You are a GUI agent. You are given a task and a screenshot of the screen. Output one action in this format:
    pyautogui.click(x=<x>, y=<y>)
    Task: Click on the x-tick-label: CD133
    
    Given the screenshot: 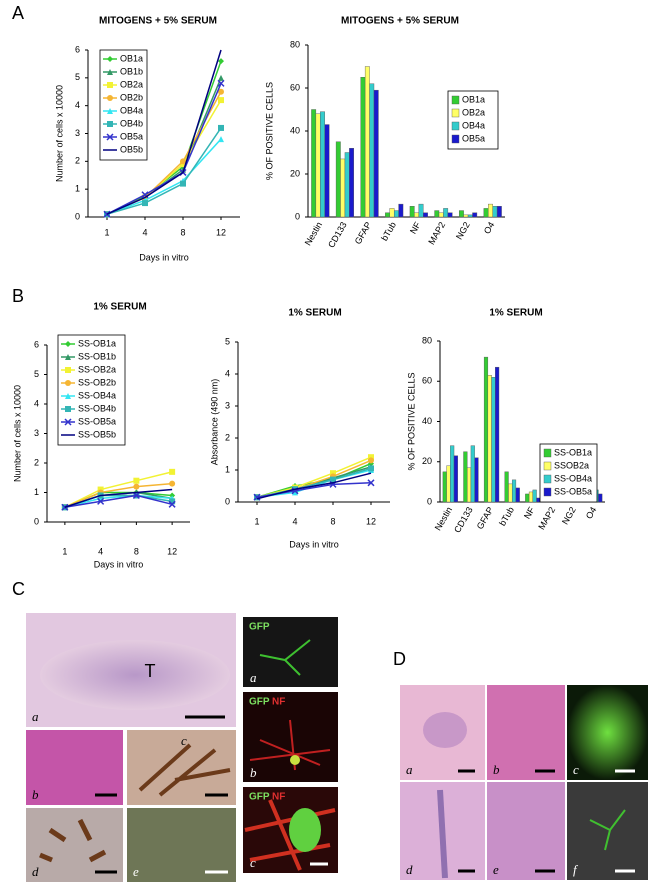 What is the action you would take?
    pyautogui.click(x=337, y=234)
    